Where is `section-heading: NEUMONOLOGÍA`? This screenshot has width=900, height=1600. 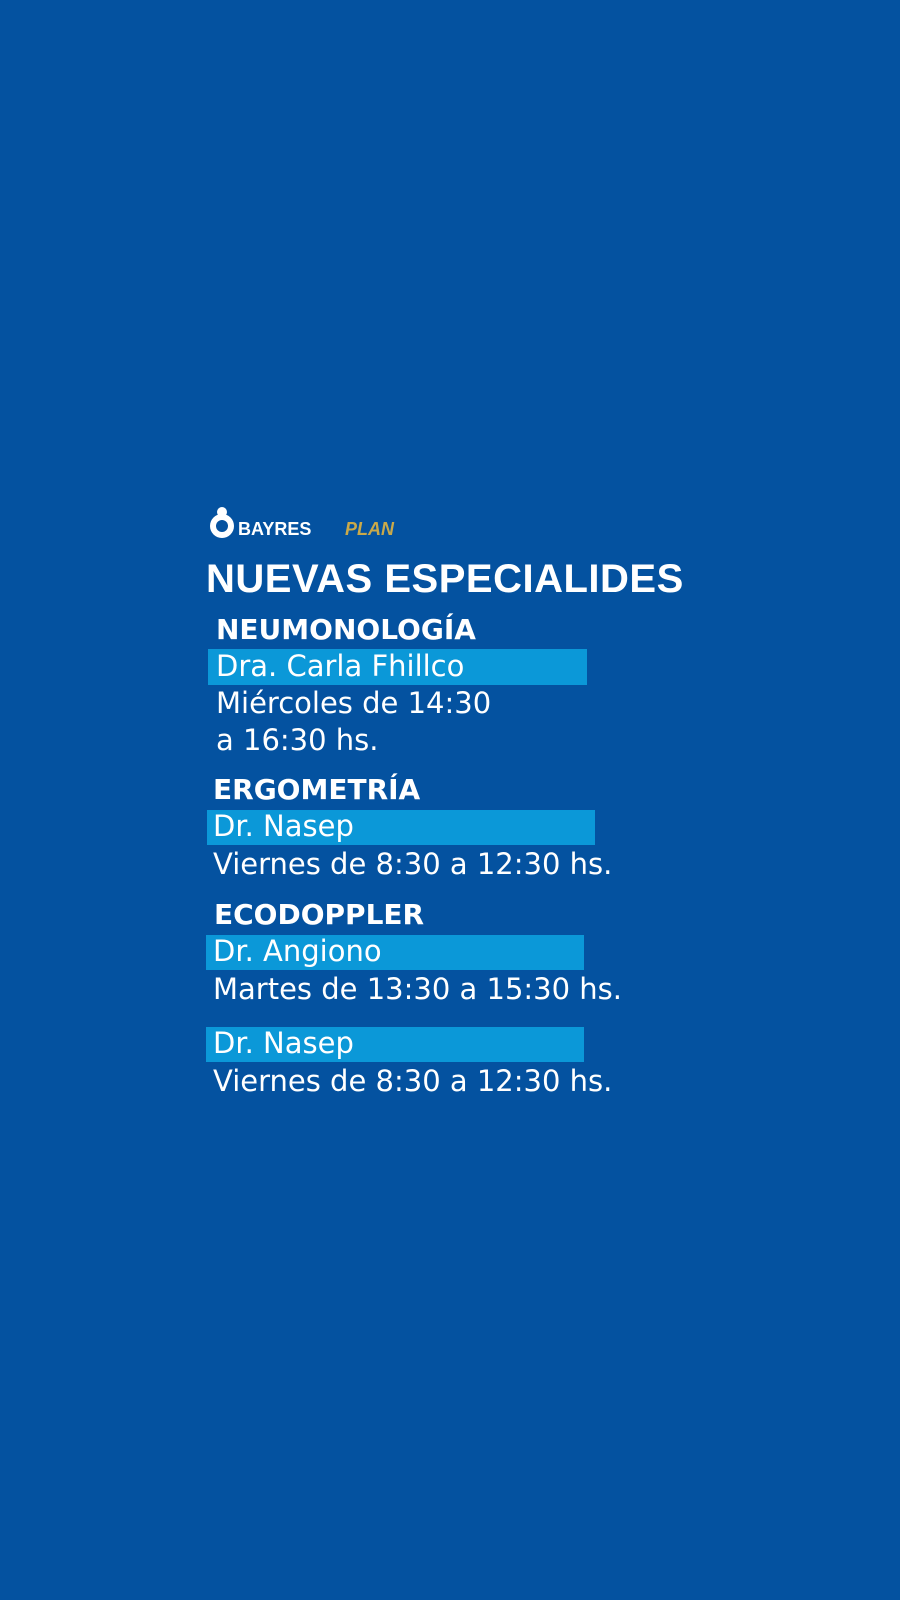
section-heading: NEUMONOLOGÍA is located at coordinates (346, 629).